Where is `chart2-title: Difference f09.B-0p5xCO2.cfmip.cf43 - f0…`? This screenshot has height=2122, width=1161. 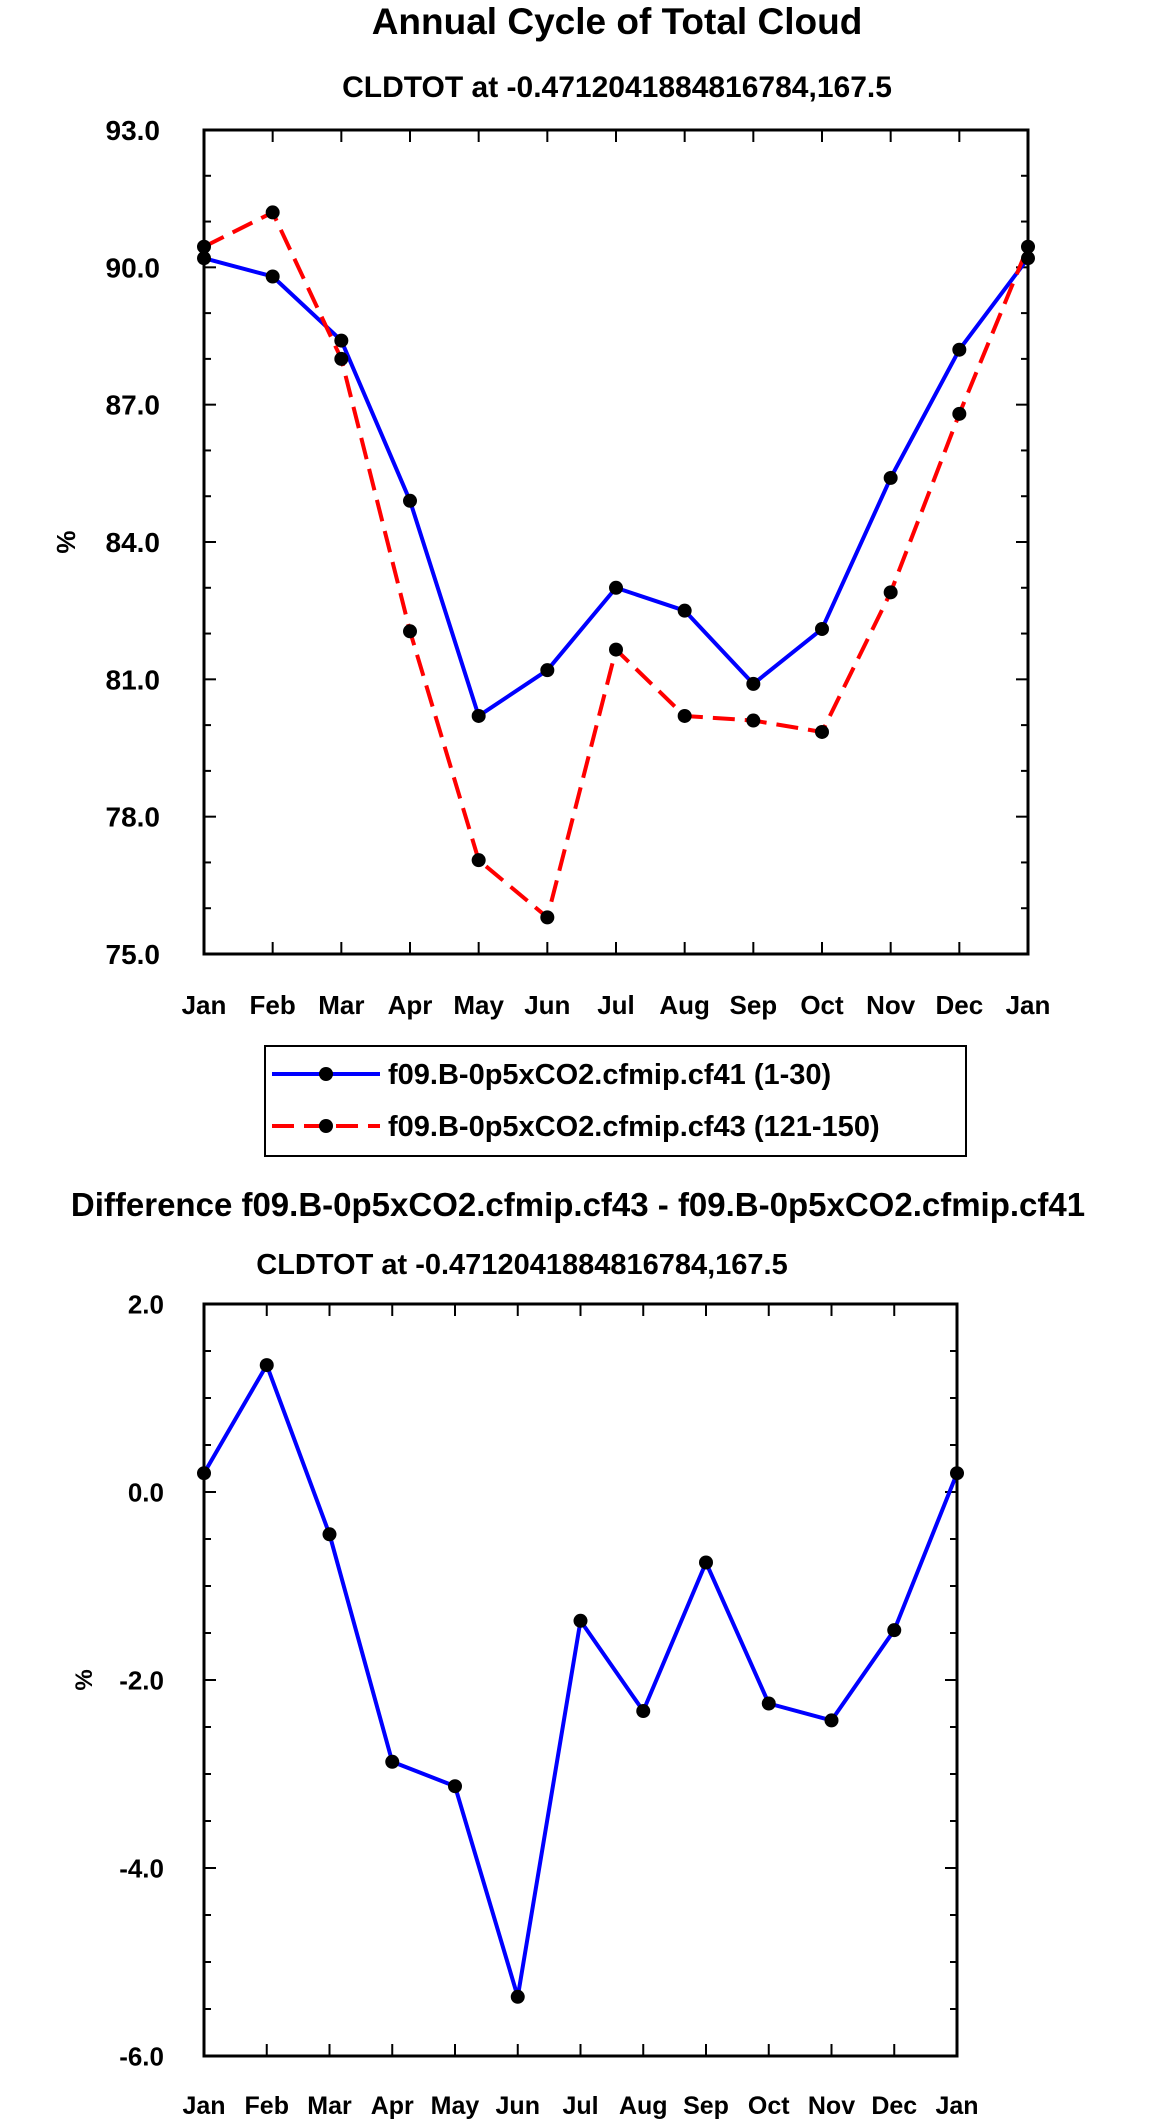 chart2-title: Difference f09.B-0p5xCO2.cfmip.cf43 - f0… is located at coordinates (578, 1204).